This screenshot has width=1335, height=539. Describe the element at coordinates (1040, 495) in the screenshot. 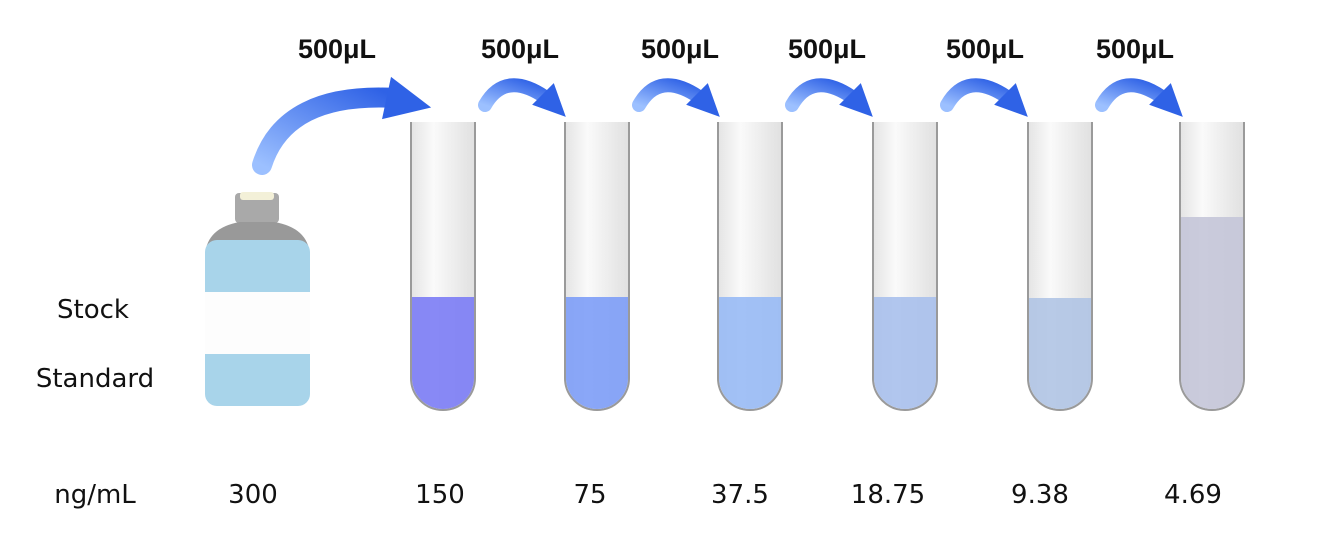

I see `concentration: 9.38` at that location.